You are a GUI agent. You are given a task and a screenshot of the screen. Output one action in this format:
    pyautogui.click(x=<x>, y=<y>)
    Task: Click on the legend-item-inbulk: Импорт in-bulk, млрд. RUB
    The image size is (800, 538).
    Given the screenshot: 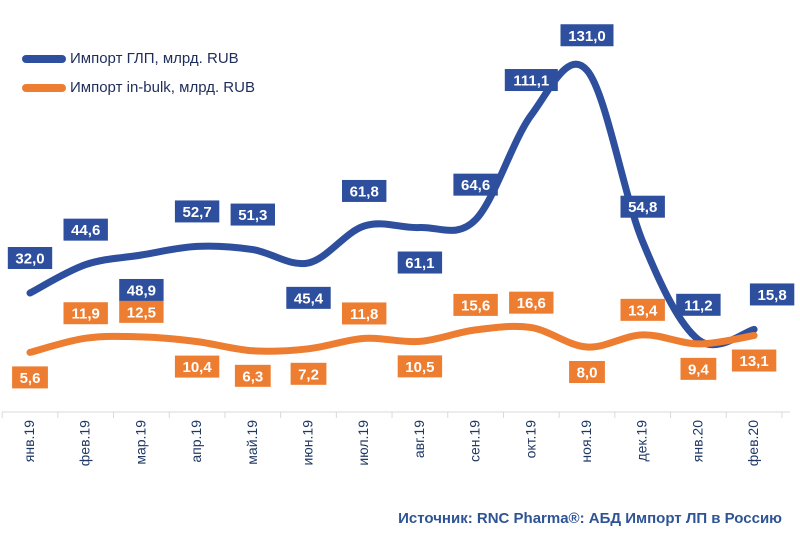 What is the action you would take?
    pyautogui.click(x=138, y=87)
    